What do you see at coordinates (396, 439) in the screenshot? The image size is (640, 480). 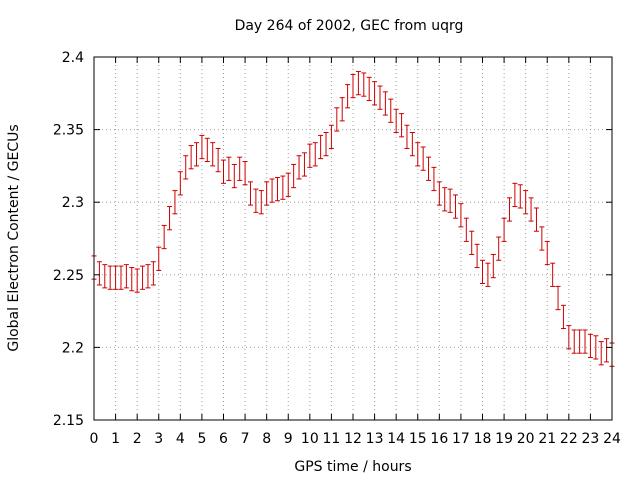 I see `x-tick-label: 14` at bounding box center [396, 439].